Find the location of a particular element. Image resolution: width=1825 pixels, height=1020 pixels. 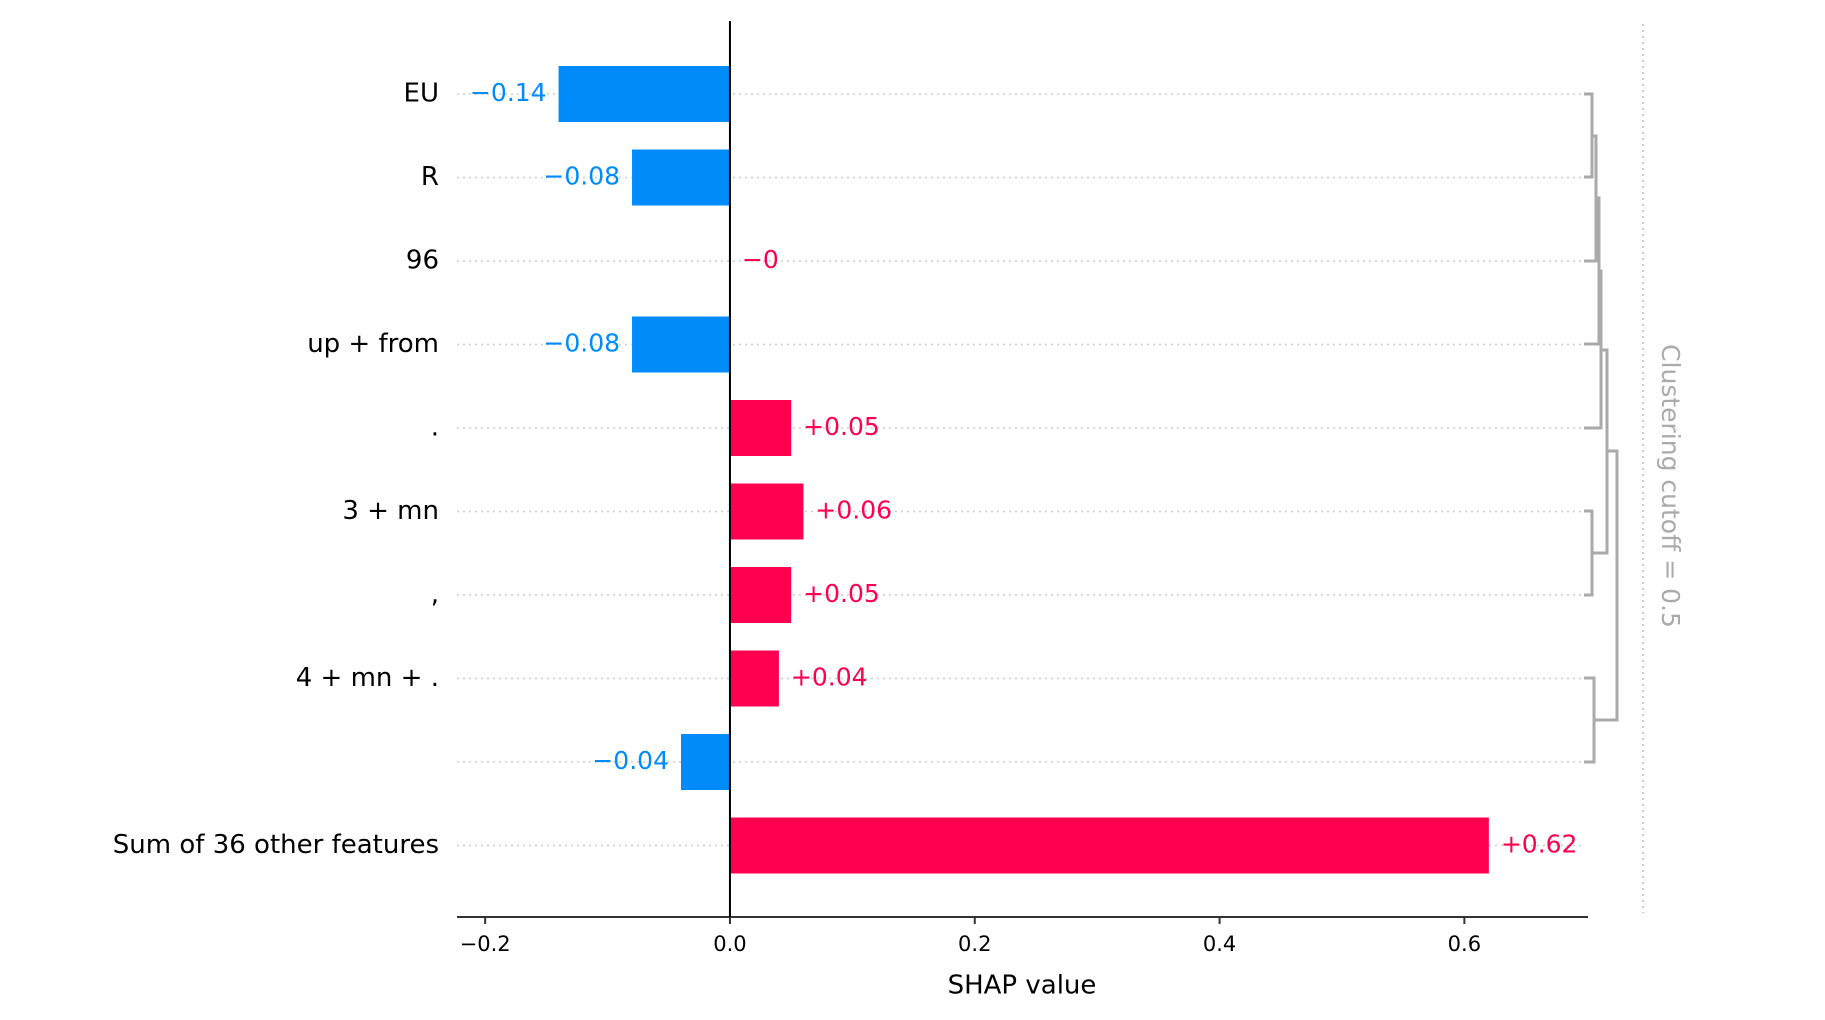

category-label: 4 + mn + . is located at coordinates (367, 678).